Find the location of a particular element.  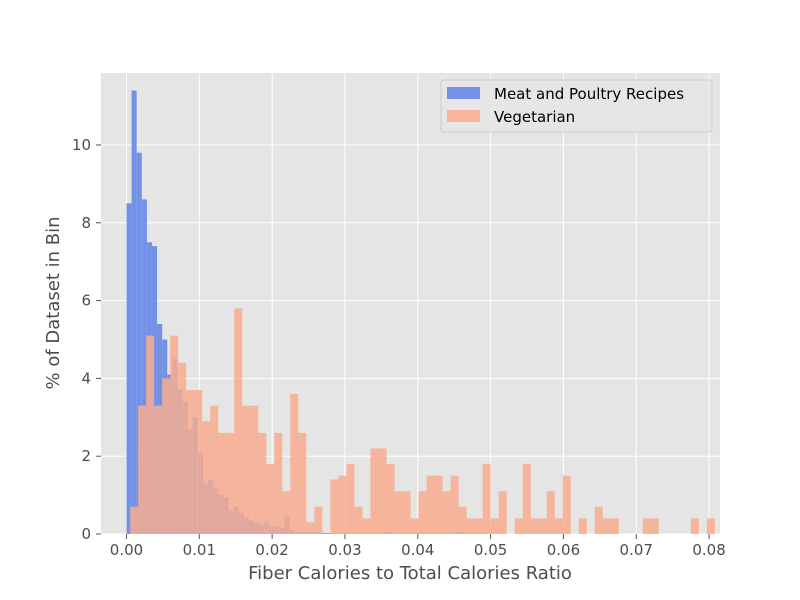

y-axis-label: % of Dataset in Bin is located at coordinates (53, 303).